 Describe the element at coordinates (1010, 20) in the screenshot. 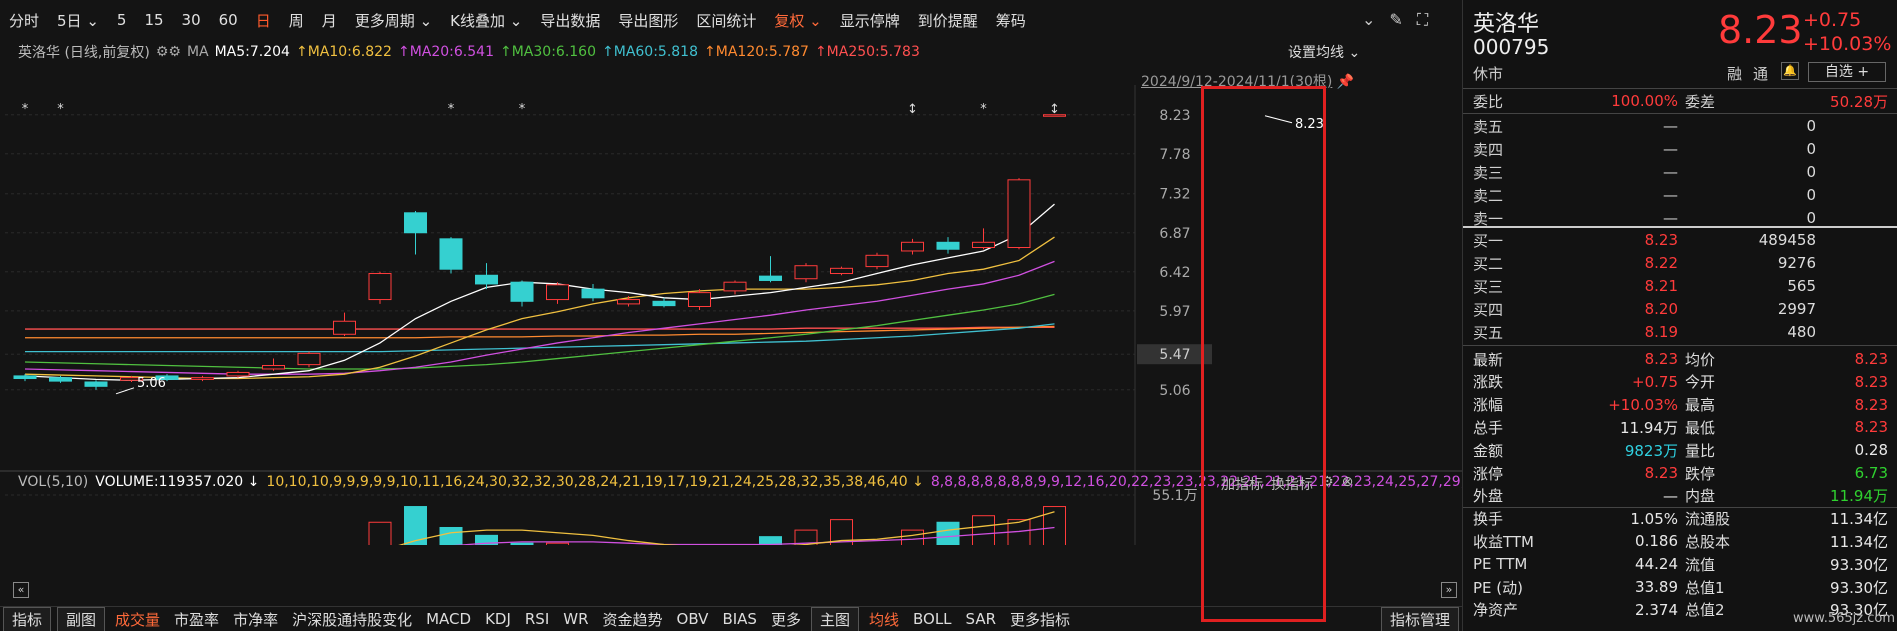

I see `toolbar-chips: 筹码` at that location.